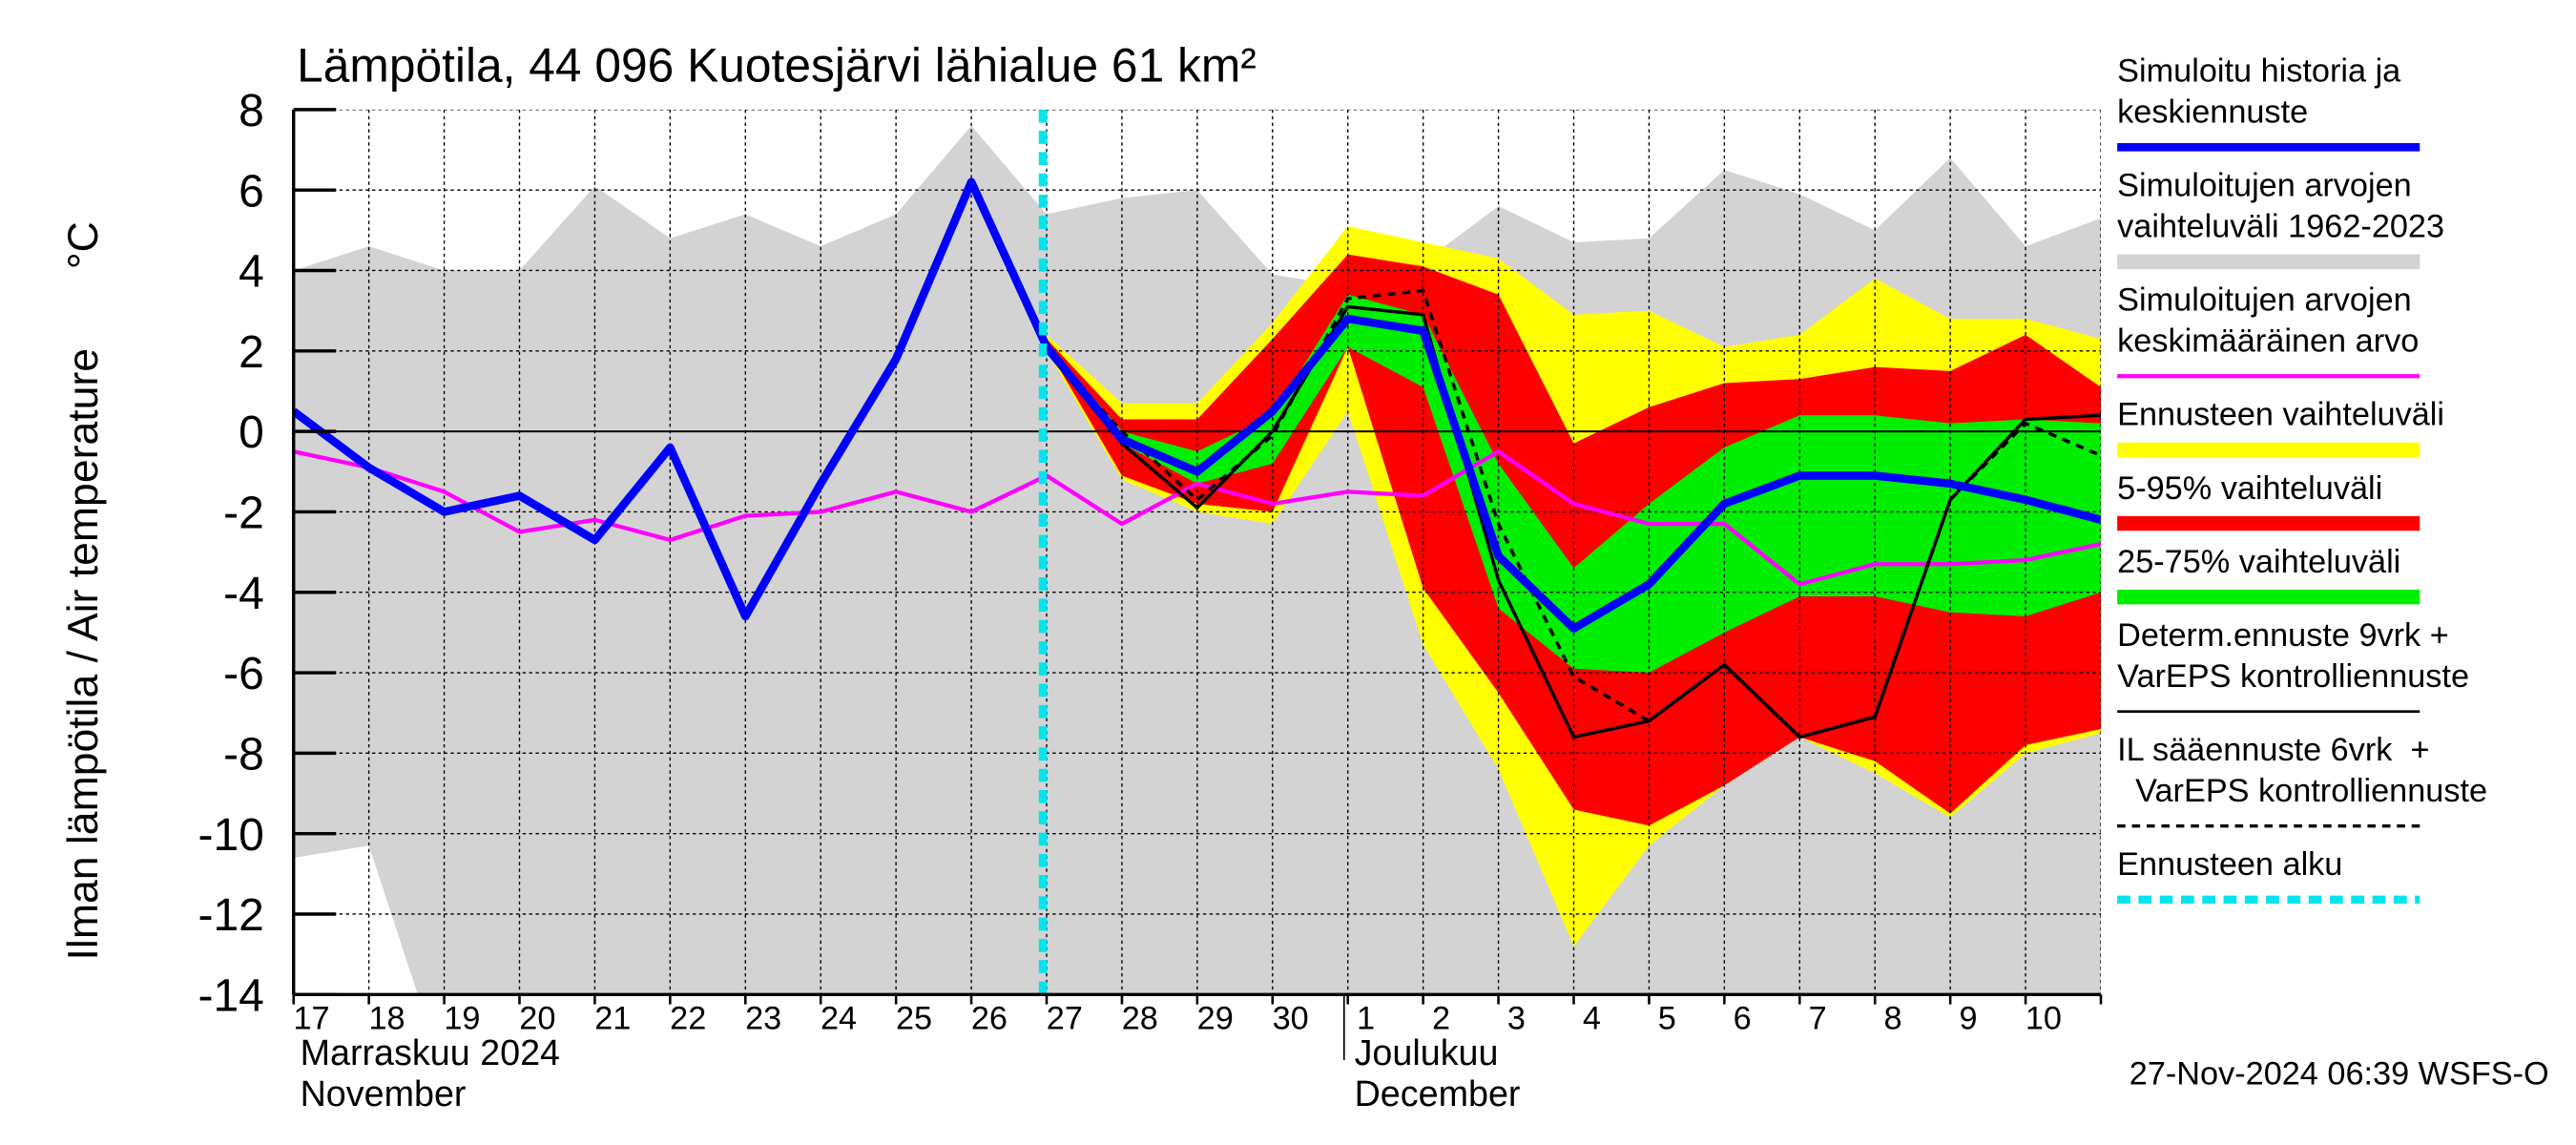 The height and width of the screenshot is (1145, 2576). I want to click on x-tick-label: 26, so click(989, 1018).